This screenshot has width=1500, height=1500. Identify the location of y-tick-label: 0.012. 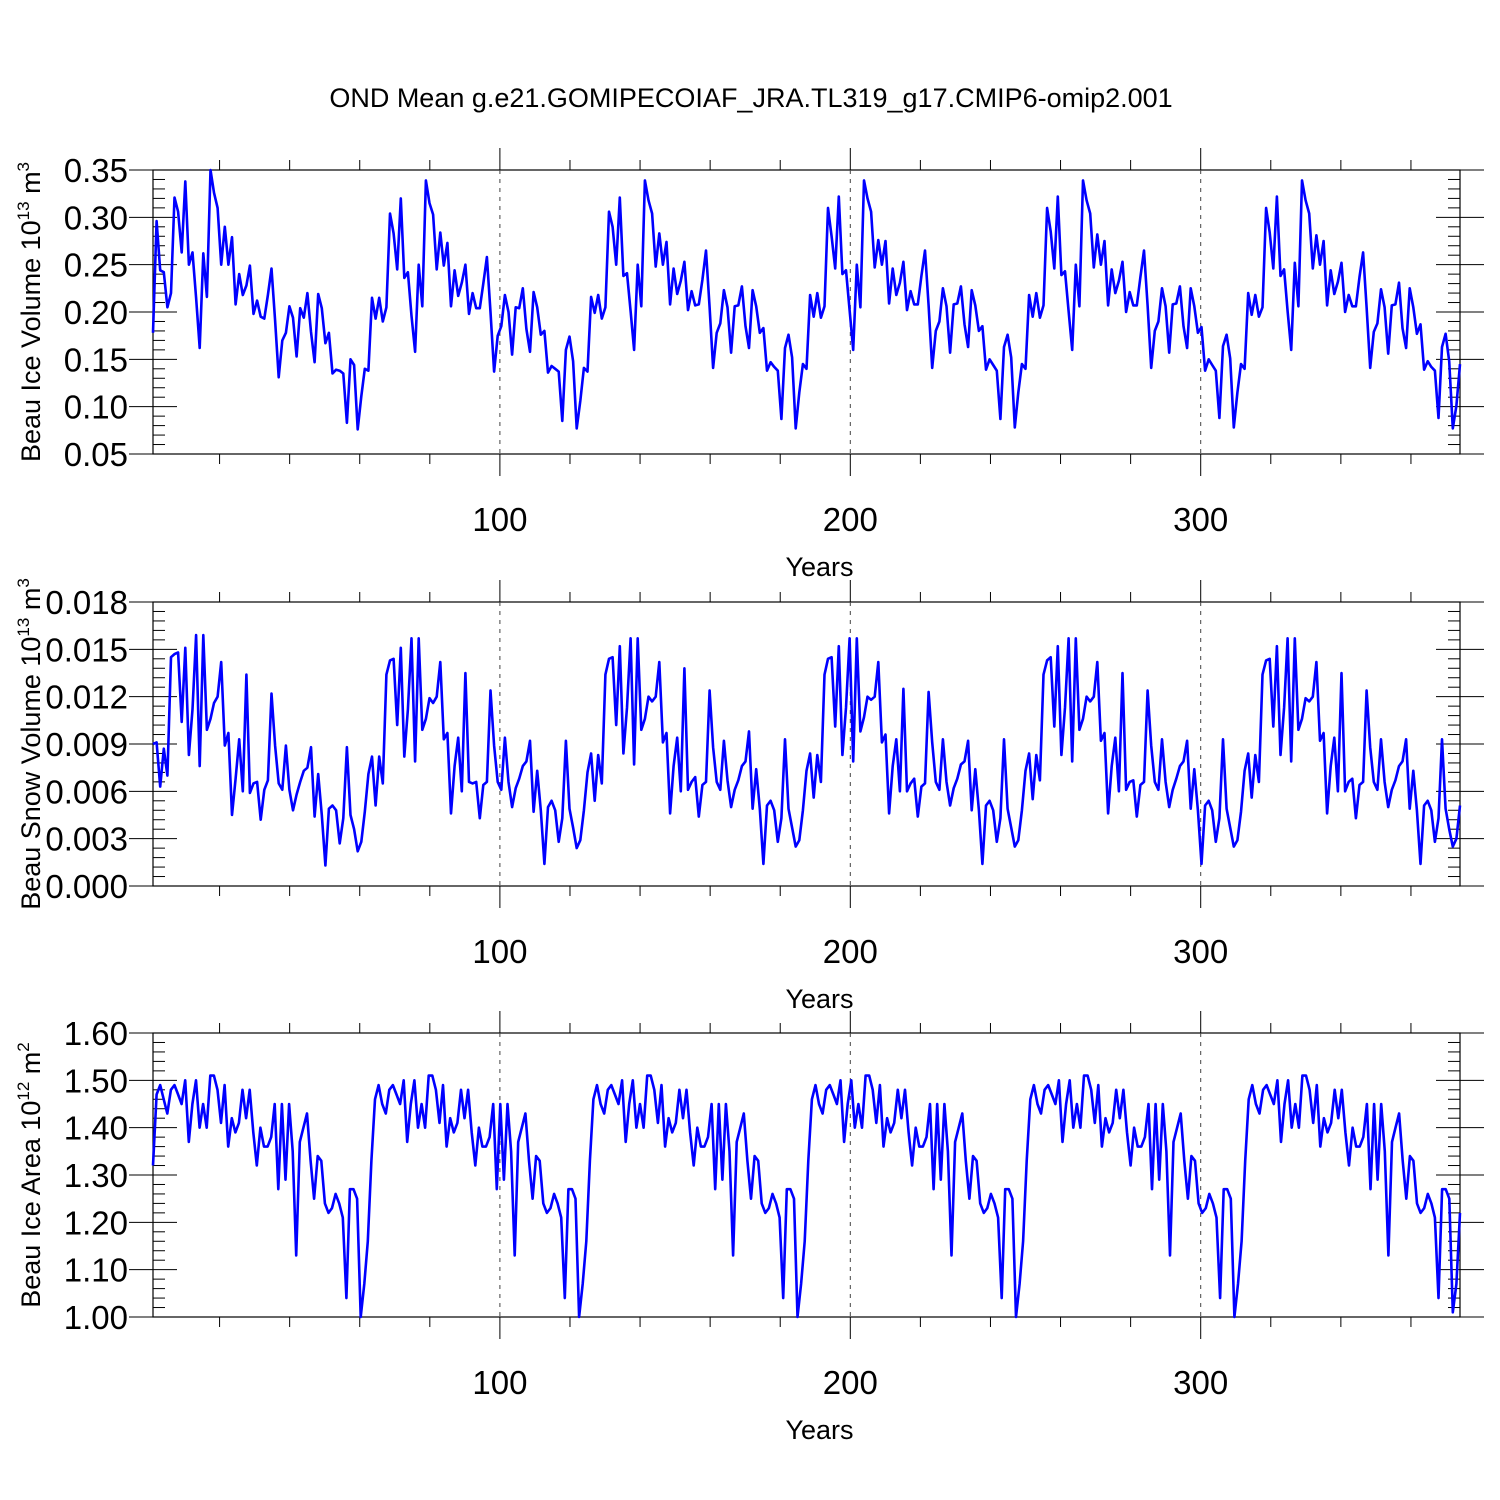
(86, 697).